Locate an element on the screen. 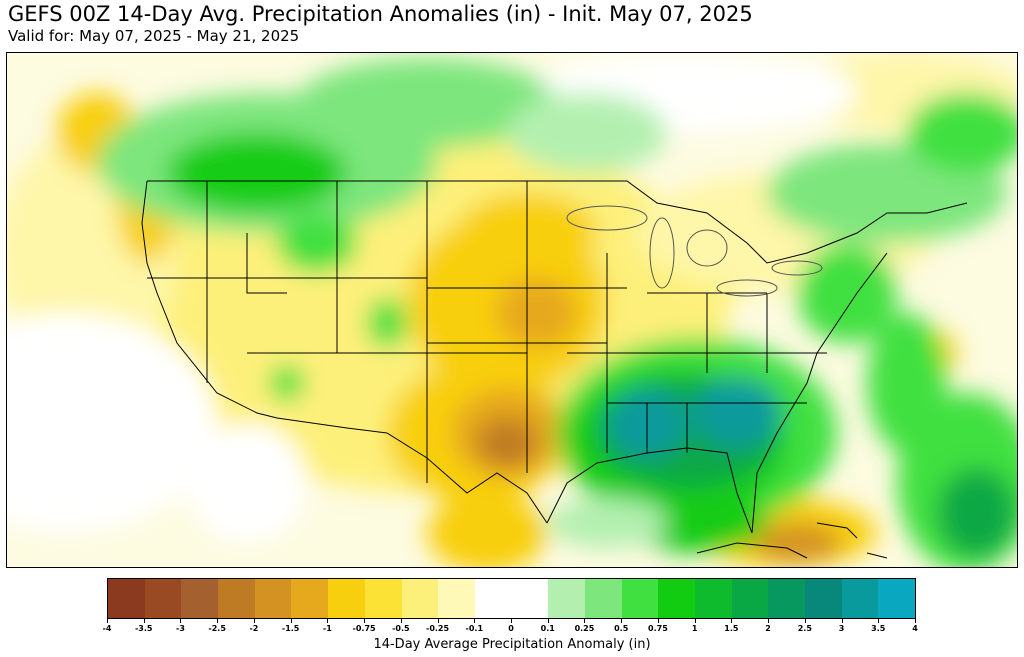 This screenshot has width=1024, height=657. colorbar-tick-label: -3.5 is located at coordinates (143, 628).